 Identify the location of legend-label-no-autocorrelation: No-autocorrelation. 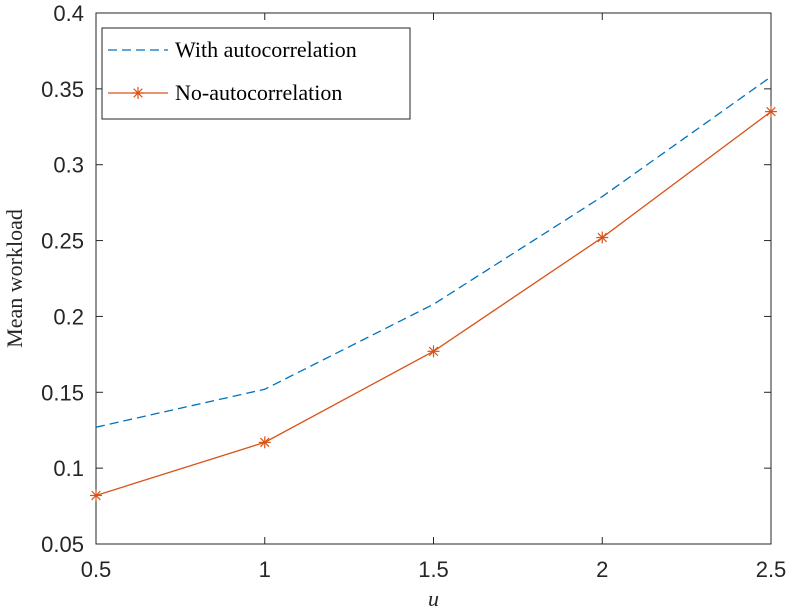
(258, 92).